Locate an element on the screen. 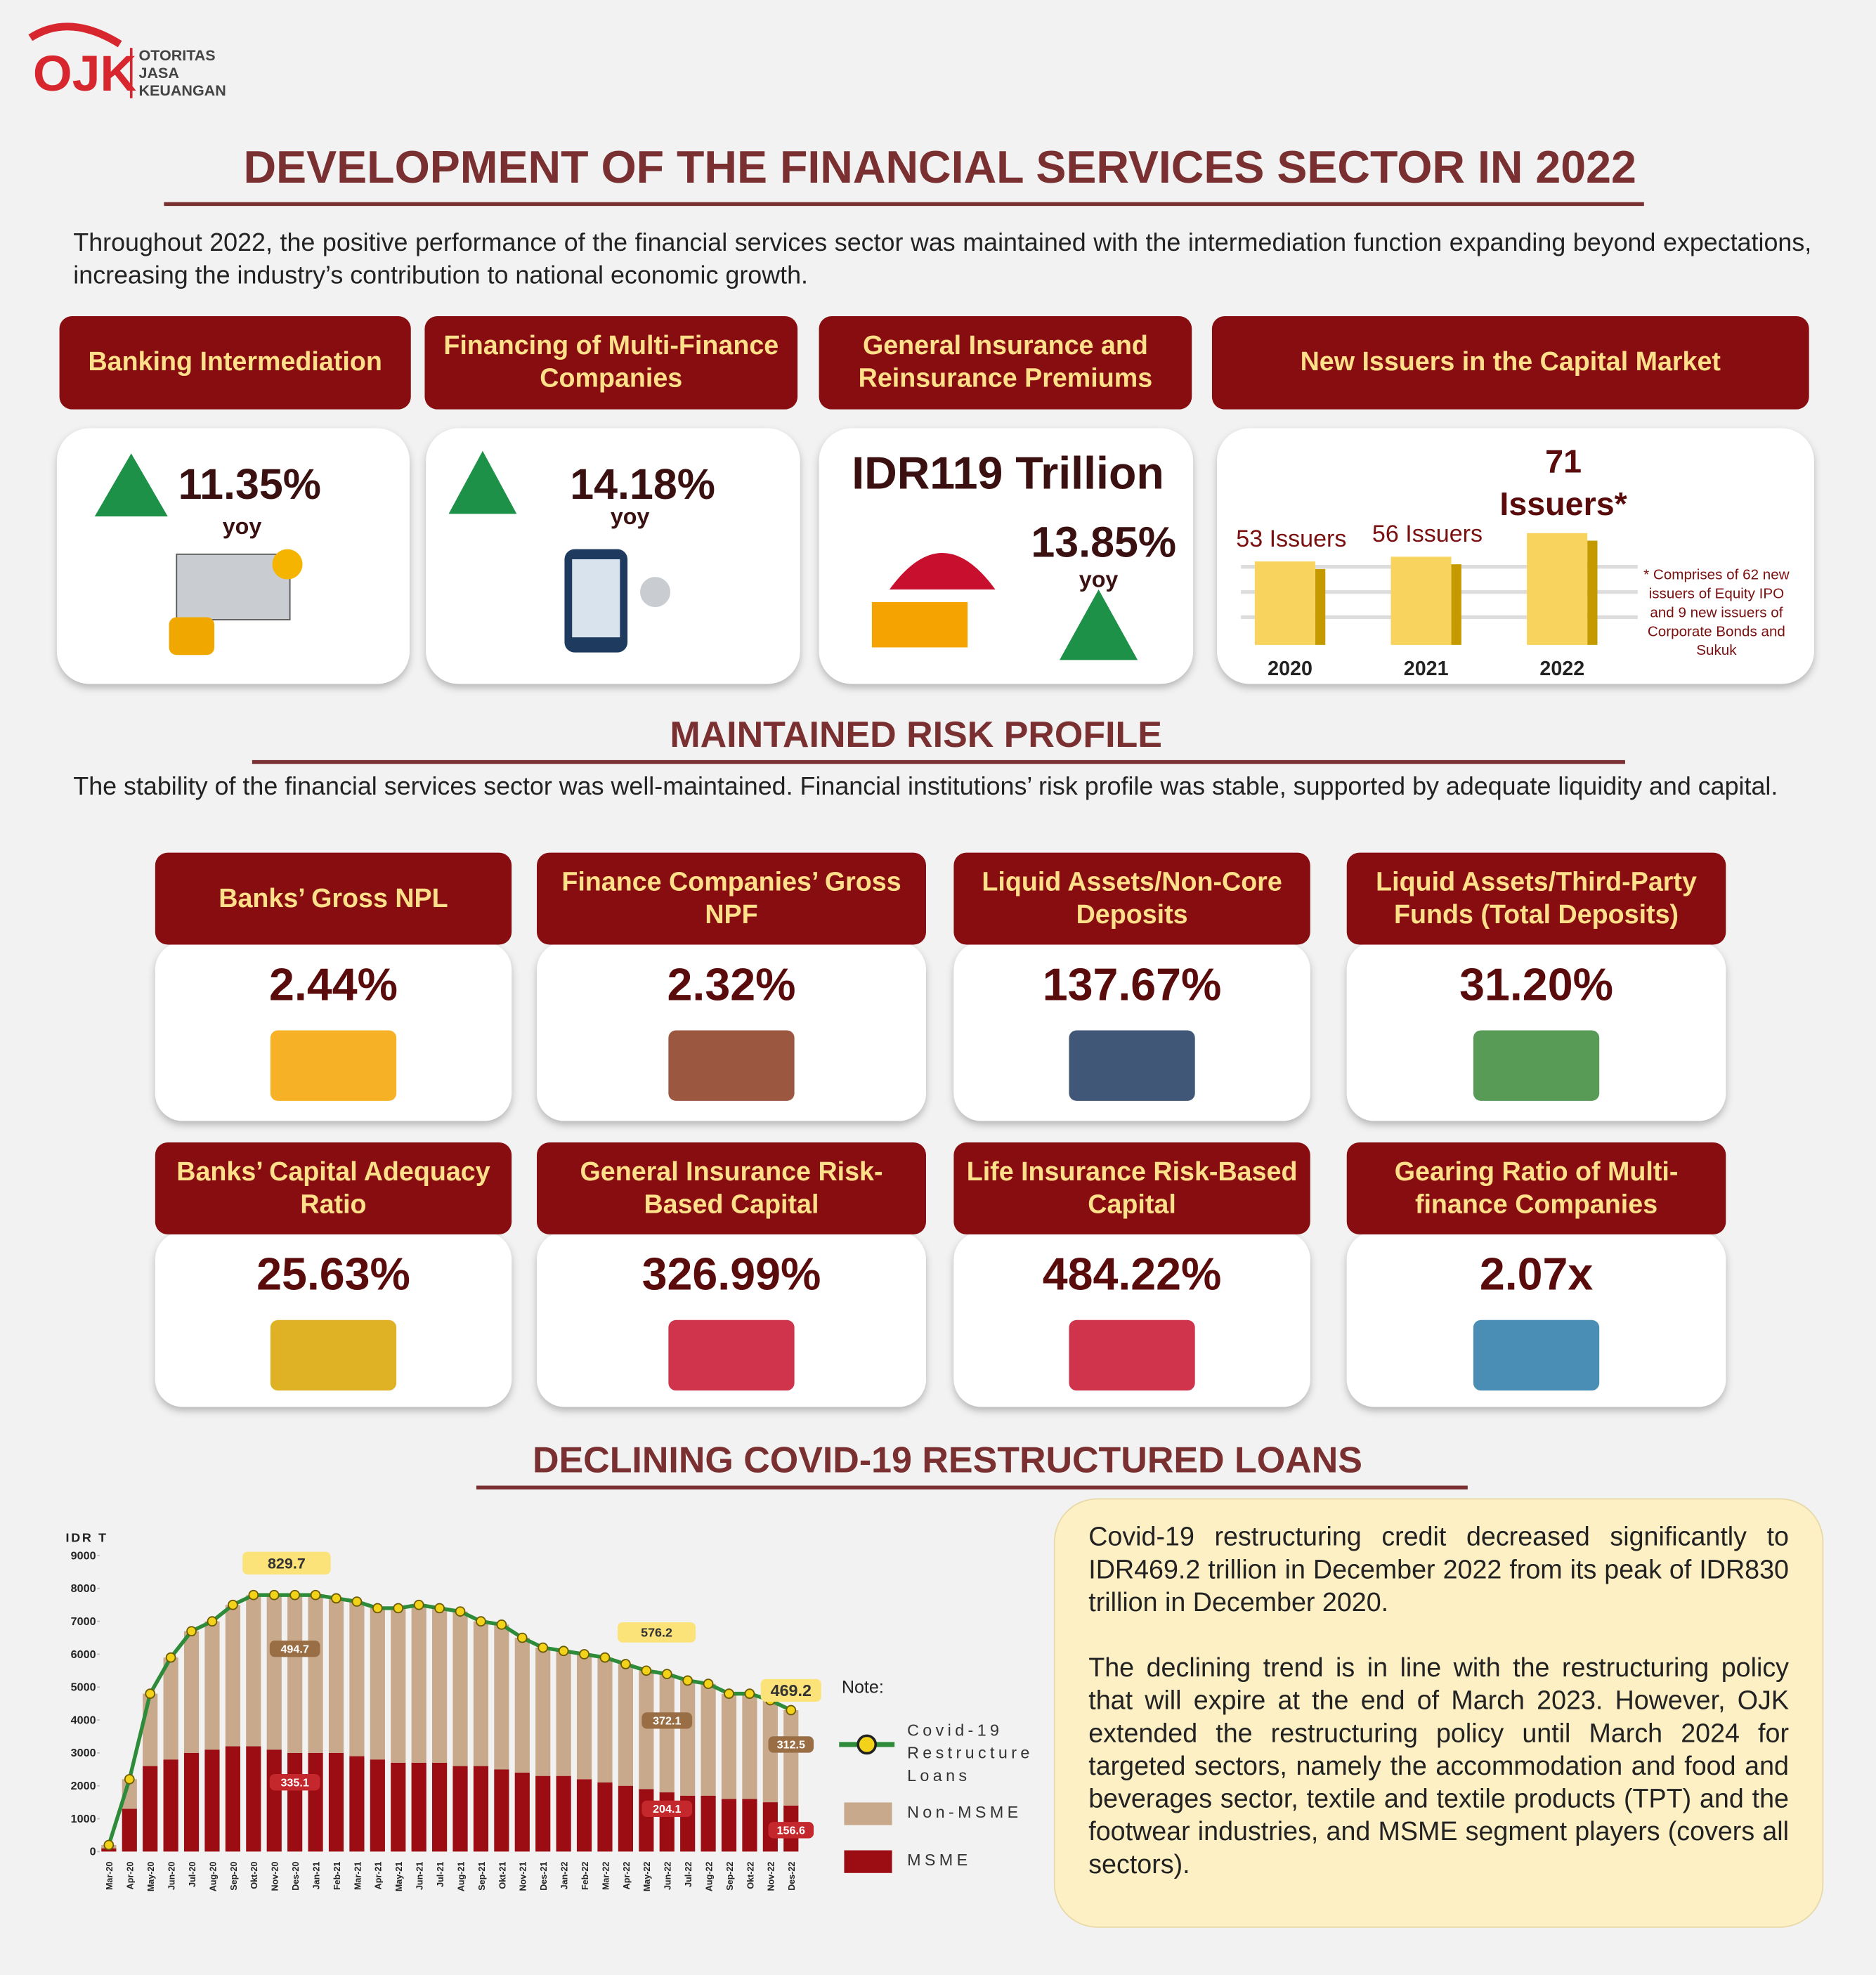 The width and height of the screenshot is (1876, 1975). x-tick-label: Jun-22 is located at coordinates (668, 1876).